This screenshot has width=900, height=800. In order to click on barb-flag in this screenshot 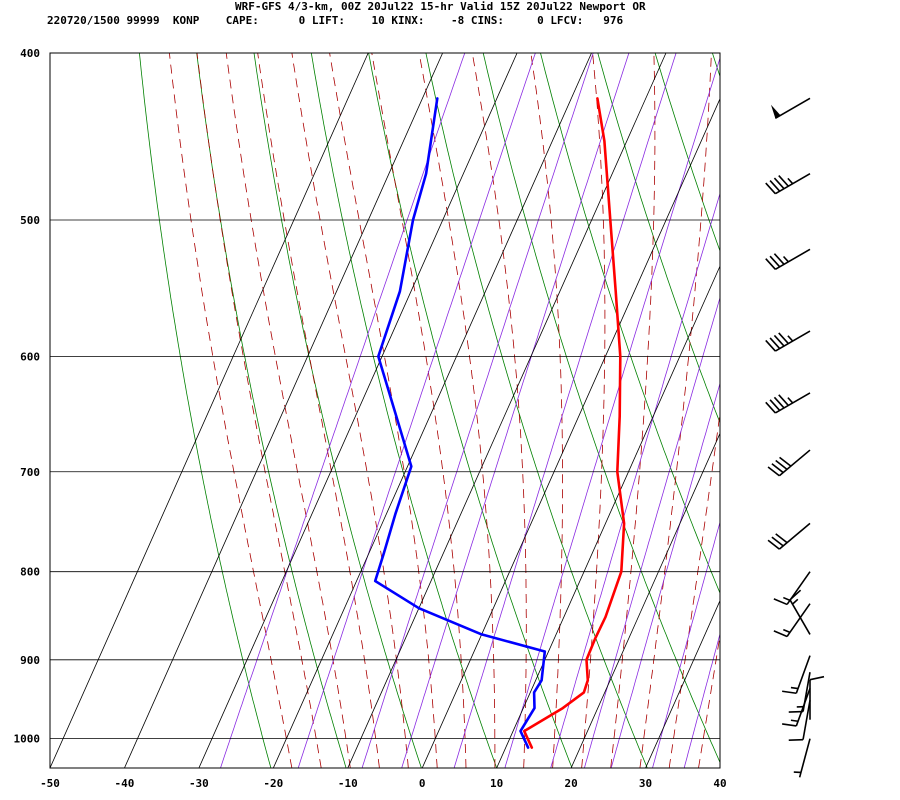, I will do `click(775, 111)`.